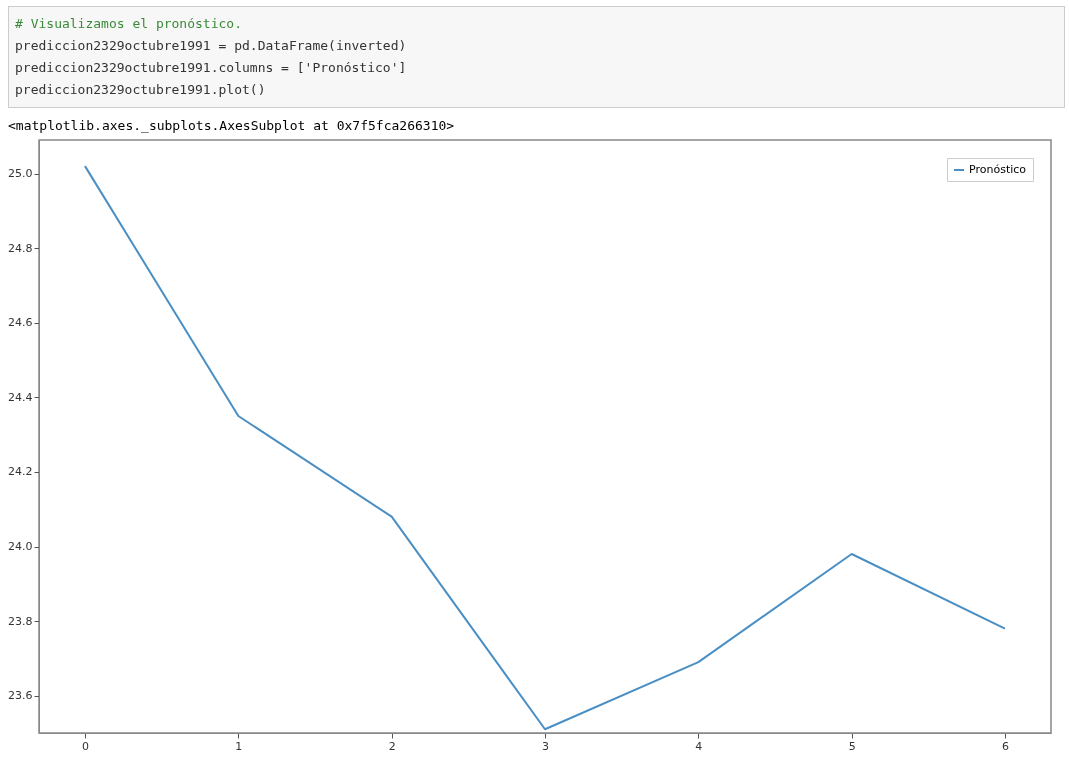 Image resolution: width=1069 pixels, height=762 pixels. Describe the element at coordinates (1005, 746) in the screenshot. I see `x-tick-label: 6` at that location.